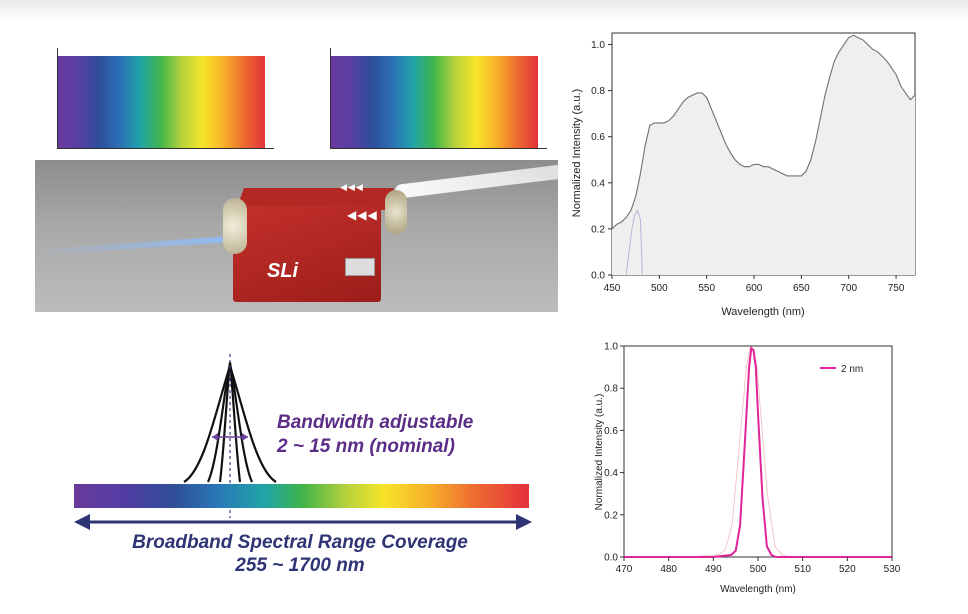 The image size is (968, 614). Describe the element at coordinates (801, 288) in the screenshot. I see `chart1-x-tick-label: 650` at that location.